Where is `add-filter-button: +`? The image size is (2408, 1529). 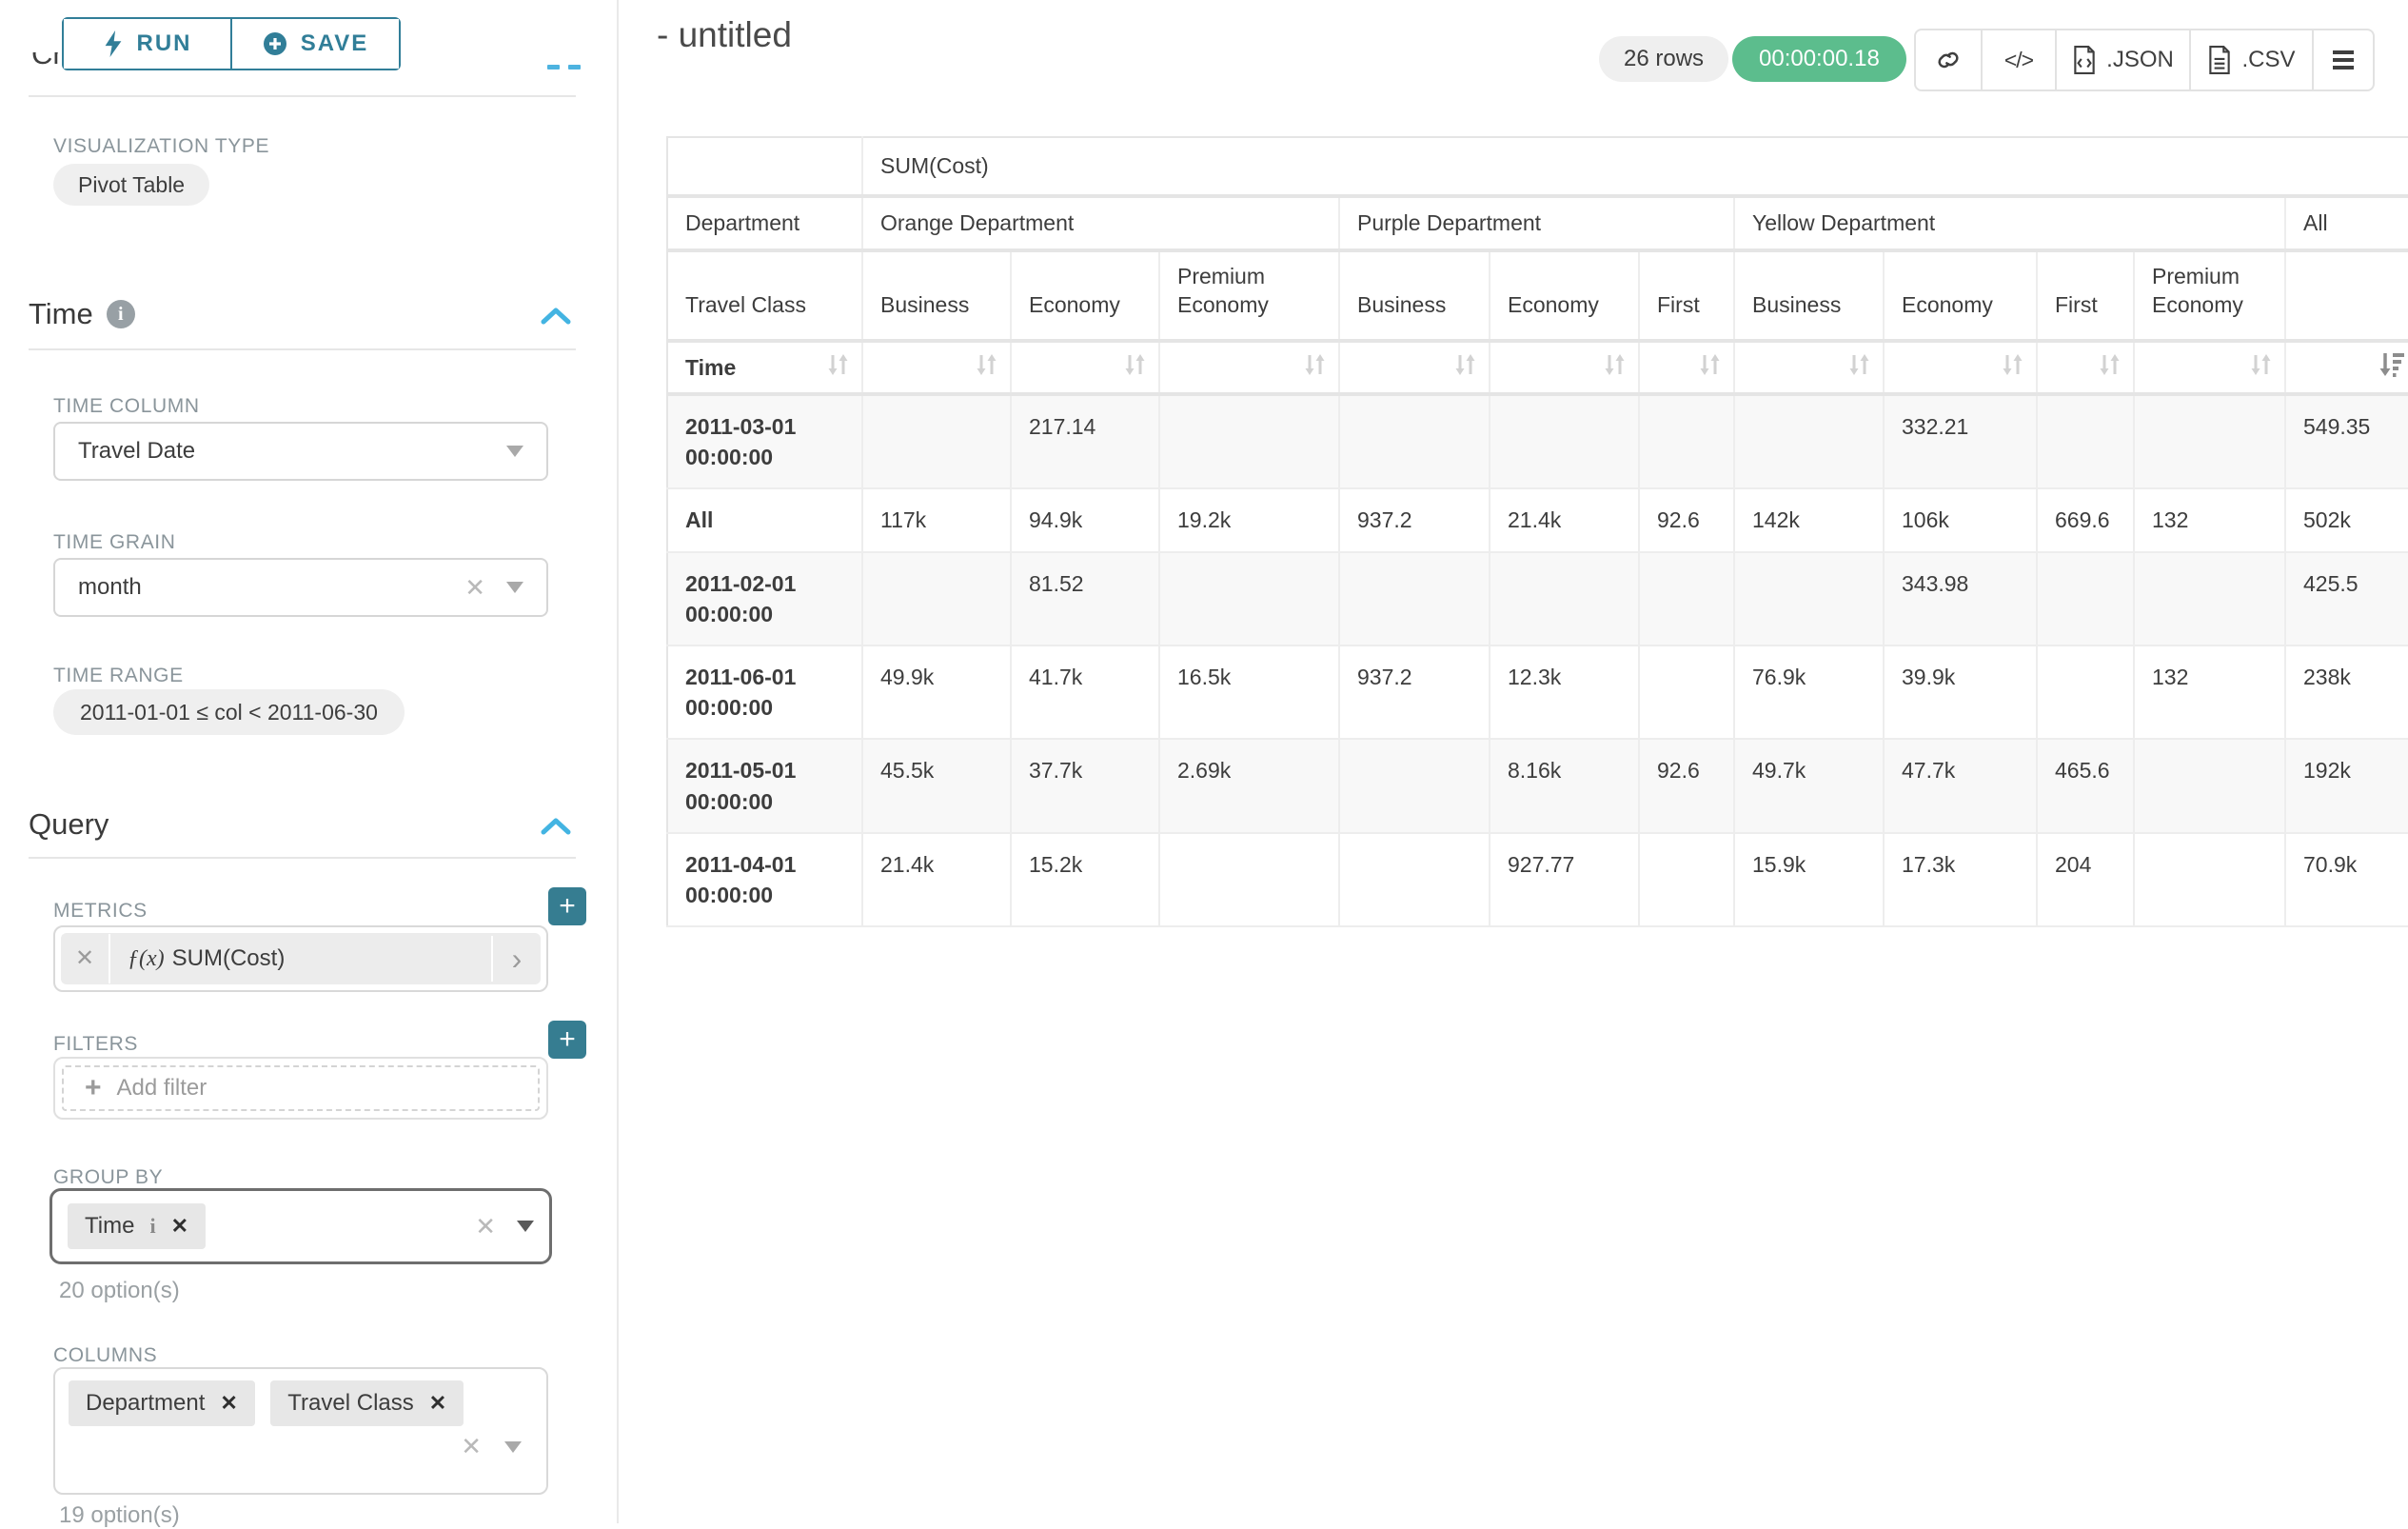
add-filter-button: + is located at coordinates (567, 1040).